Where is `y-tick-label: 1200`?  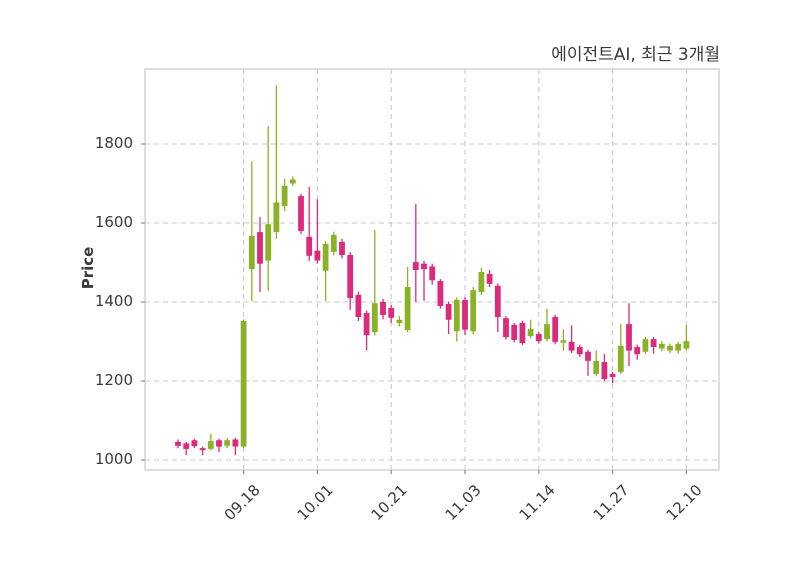
y-tick-label: 1200 is located at coordinates (113, 380).